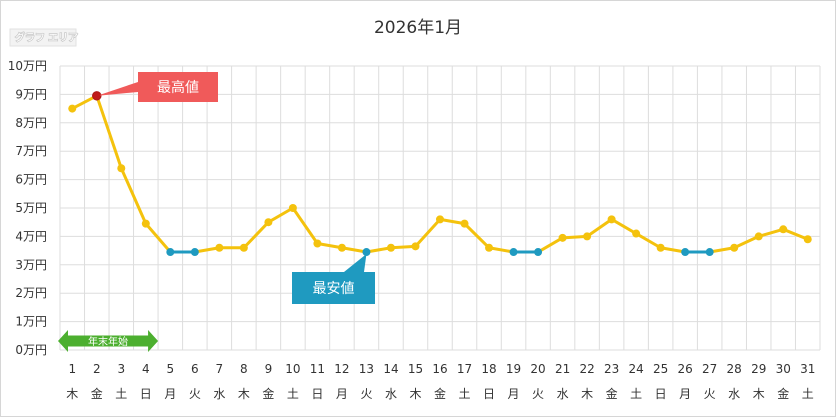 This screenshot has width=836, height=417. What do you see at coordinates (121, 369) in the screenshot?
I see `x-tick-day: 3` at bounding box center [121, 369].